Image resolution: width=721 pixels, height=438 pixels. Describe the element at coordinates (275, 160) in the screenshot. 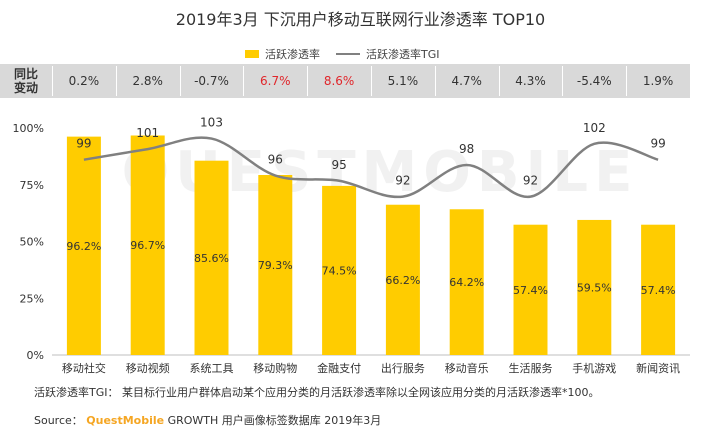

I see `tgi-value-label: 96` at that location.